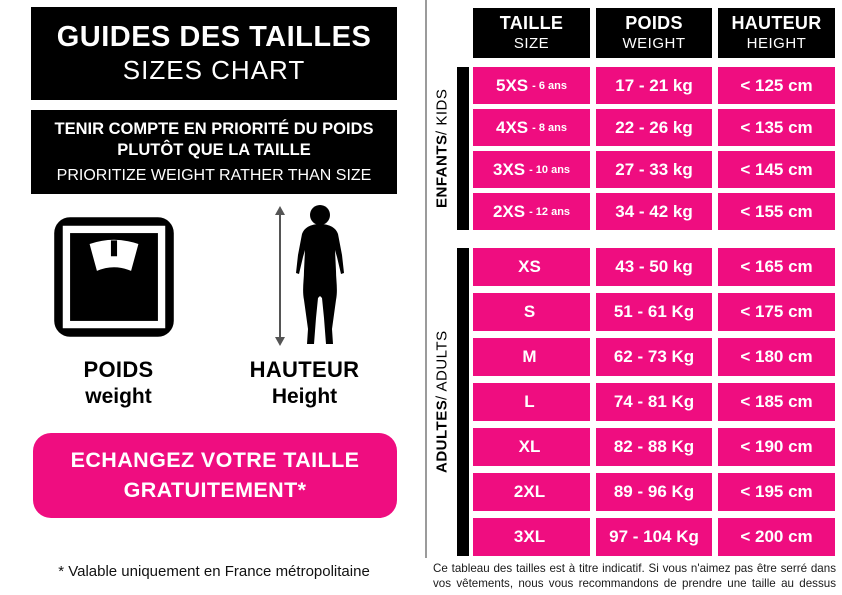  Describe the element at coordinates (776, 357) in the screenshot. I see `height-cell: < 180 cm` at that location.